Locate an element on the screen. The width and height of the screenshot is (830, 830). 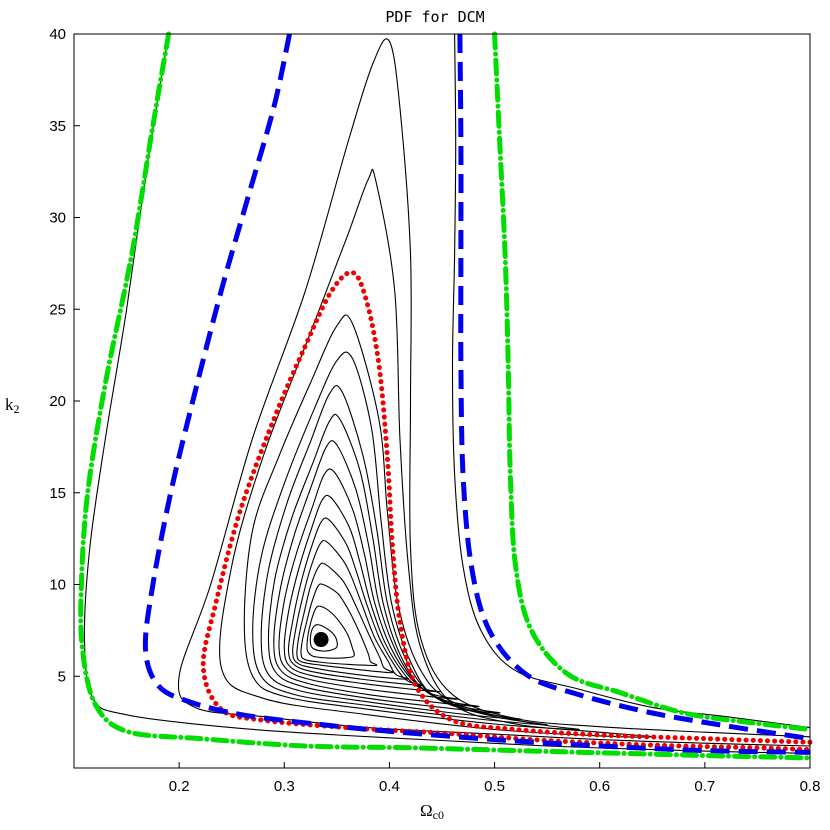
y-tick-label: 40 is located at coordinates (57, 34).